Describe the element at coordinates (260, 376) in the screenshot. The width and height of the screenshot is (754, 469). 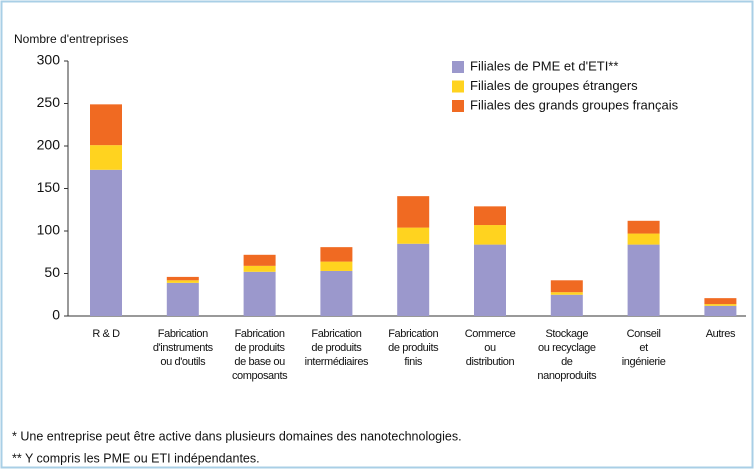
I see `x-tick-label: composants` at that location.